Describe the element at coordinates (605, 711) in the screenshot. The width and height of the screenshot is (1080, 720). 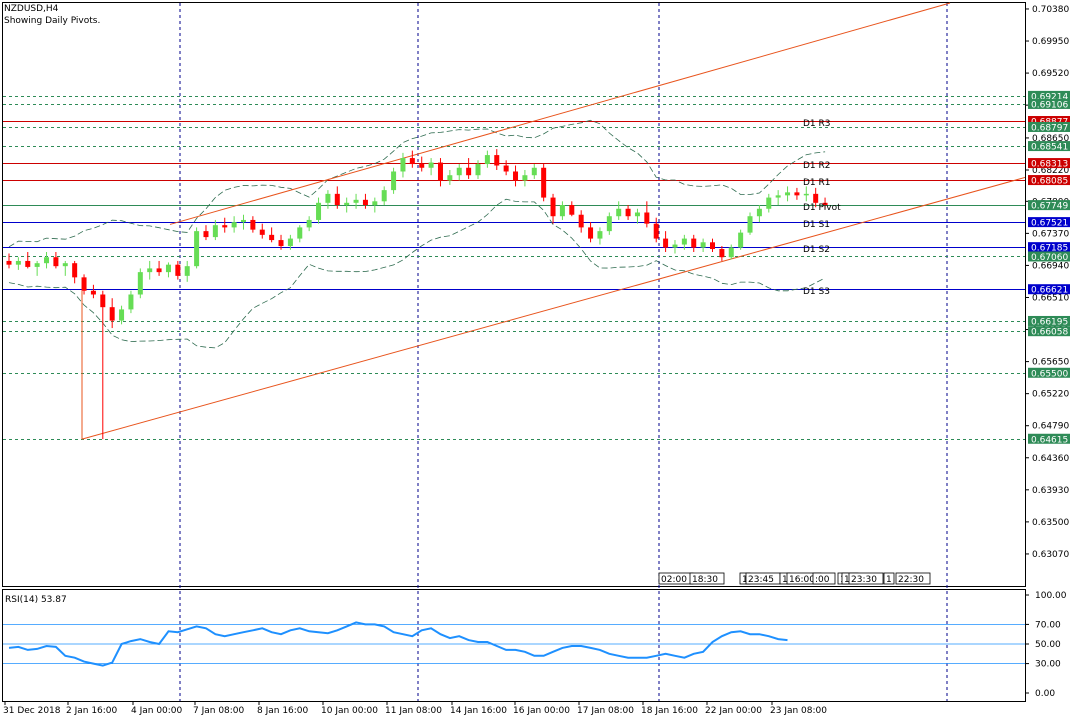
I see `time-tick-label: 17 Jan 08:00` at that location.